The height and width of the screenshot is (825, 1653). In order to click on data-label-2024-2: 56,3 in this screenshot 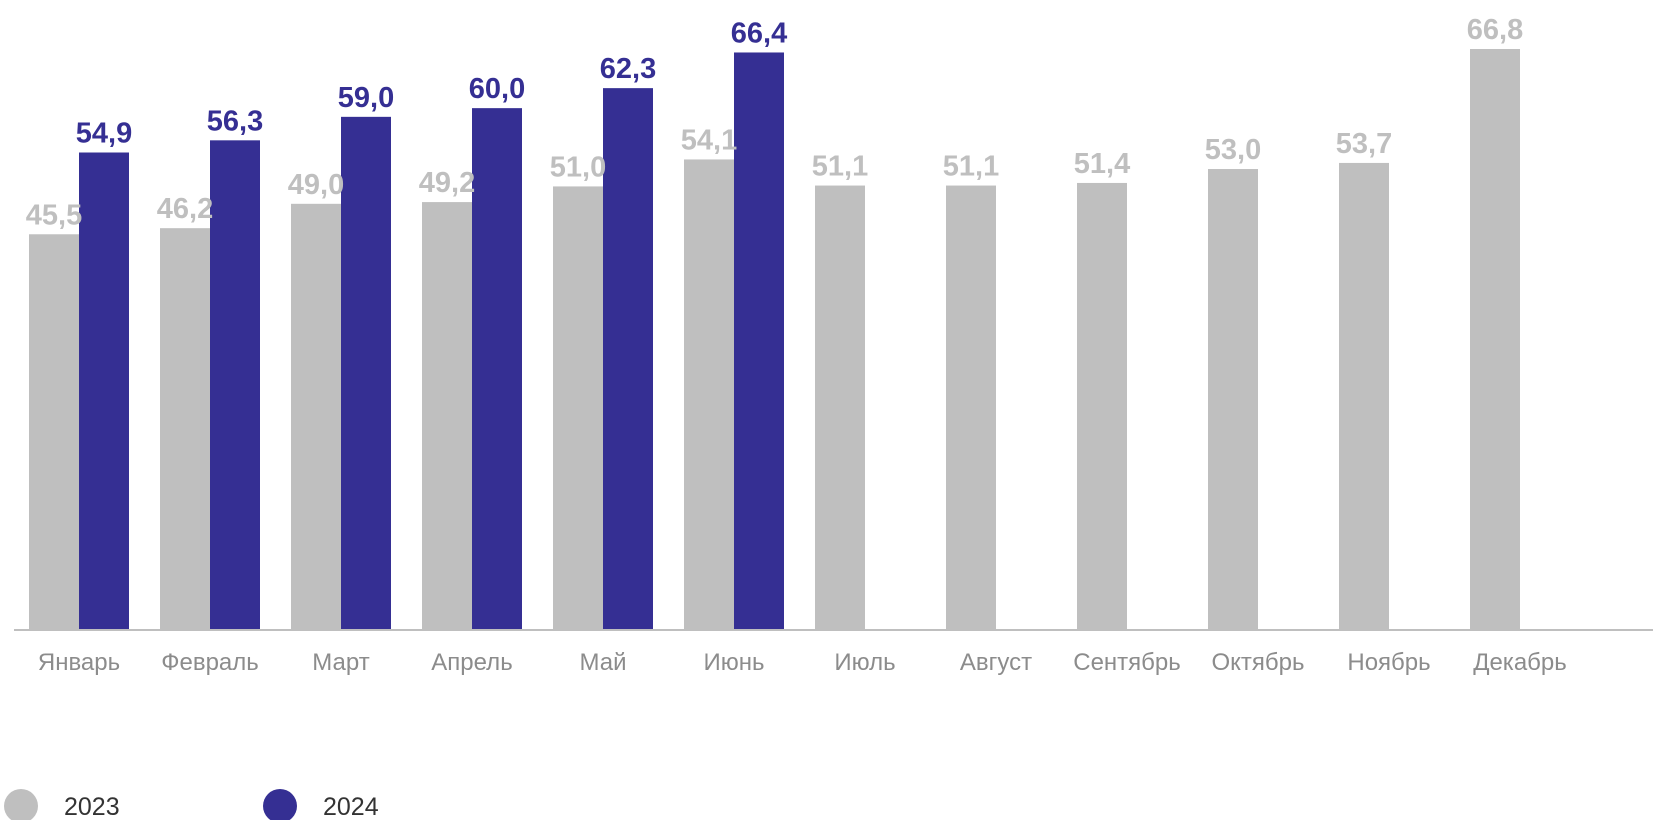, I will do `click(235, 121)`.